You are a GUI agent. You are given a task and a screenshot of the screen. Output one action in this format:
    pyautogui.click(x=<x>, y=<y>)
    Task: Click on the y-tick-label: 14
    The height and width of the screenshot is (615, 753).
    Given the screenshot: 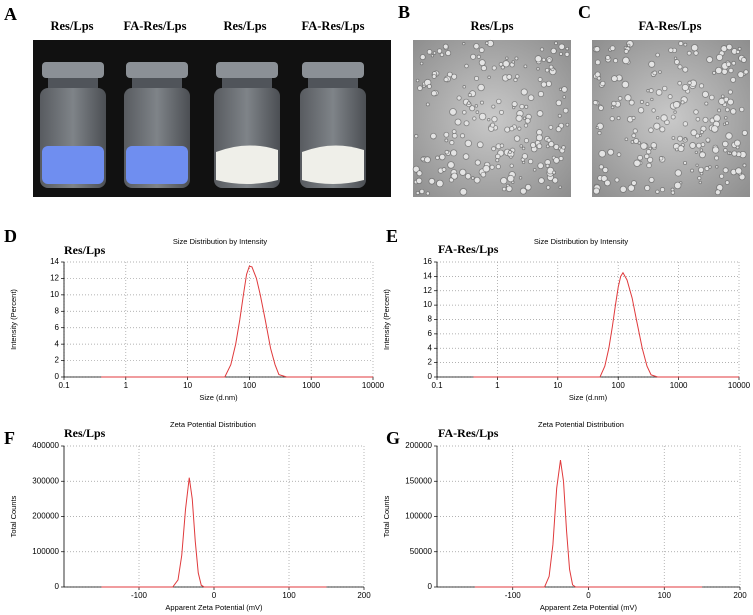 What is the action you would take?
    pyautogui.click(x=54, y=261)
    